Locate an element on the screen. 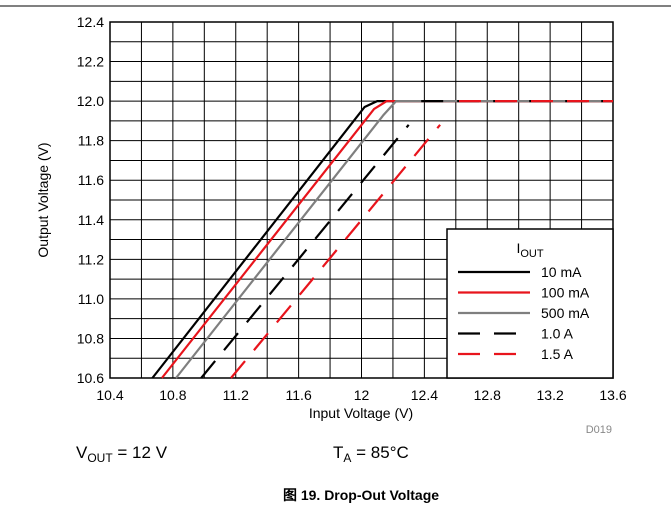  y-tick-label: 11.6 is located at coordinates (91, 180).